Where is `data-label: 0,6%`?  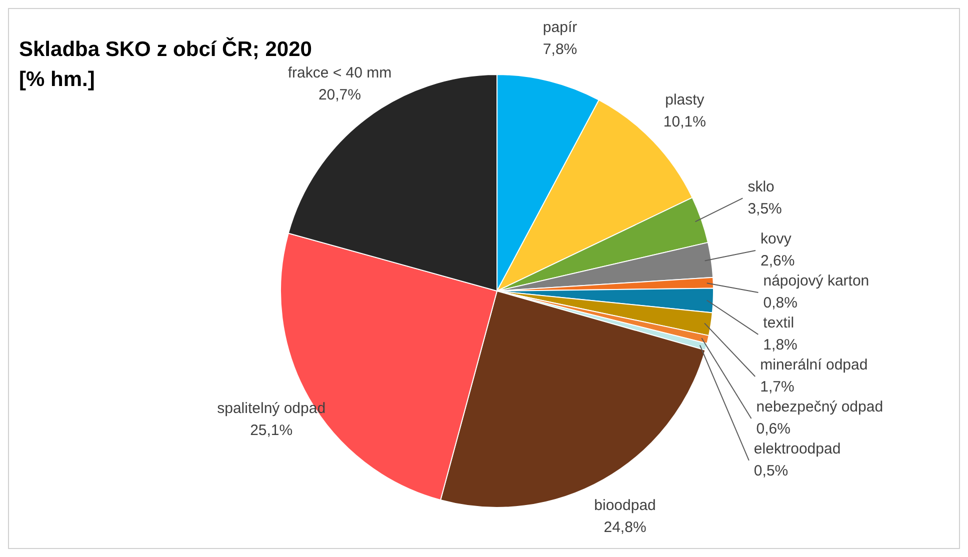 data-label: 0,6% is located at coordinates (773, 429).